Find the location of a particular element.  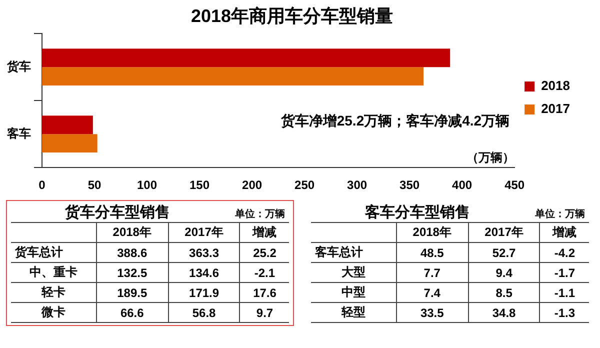

text: 17.6 is located at coordinates (264, 293).